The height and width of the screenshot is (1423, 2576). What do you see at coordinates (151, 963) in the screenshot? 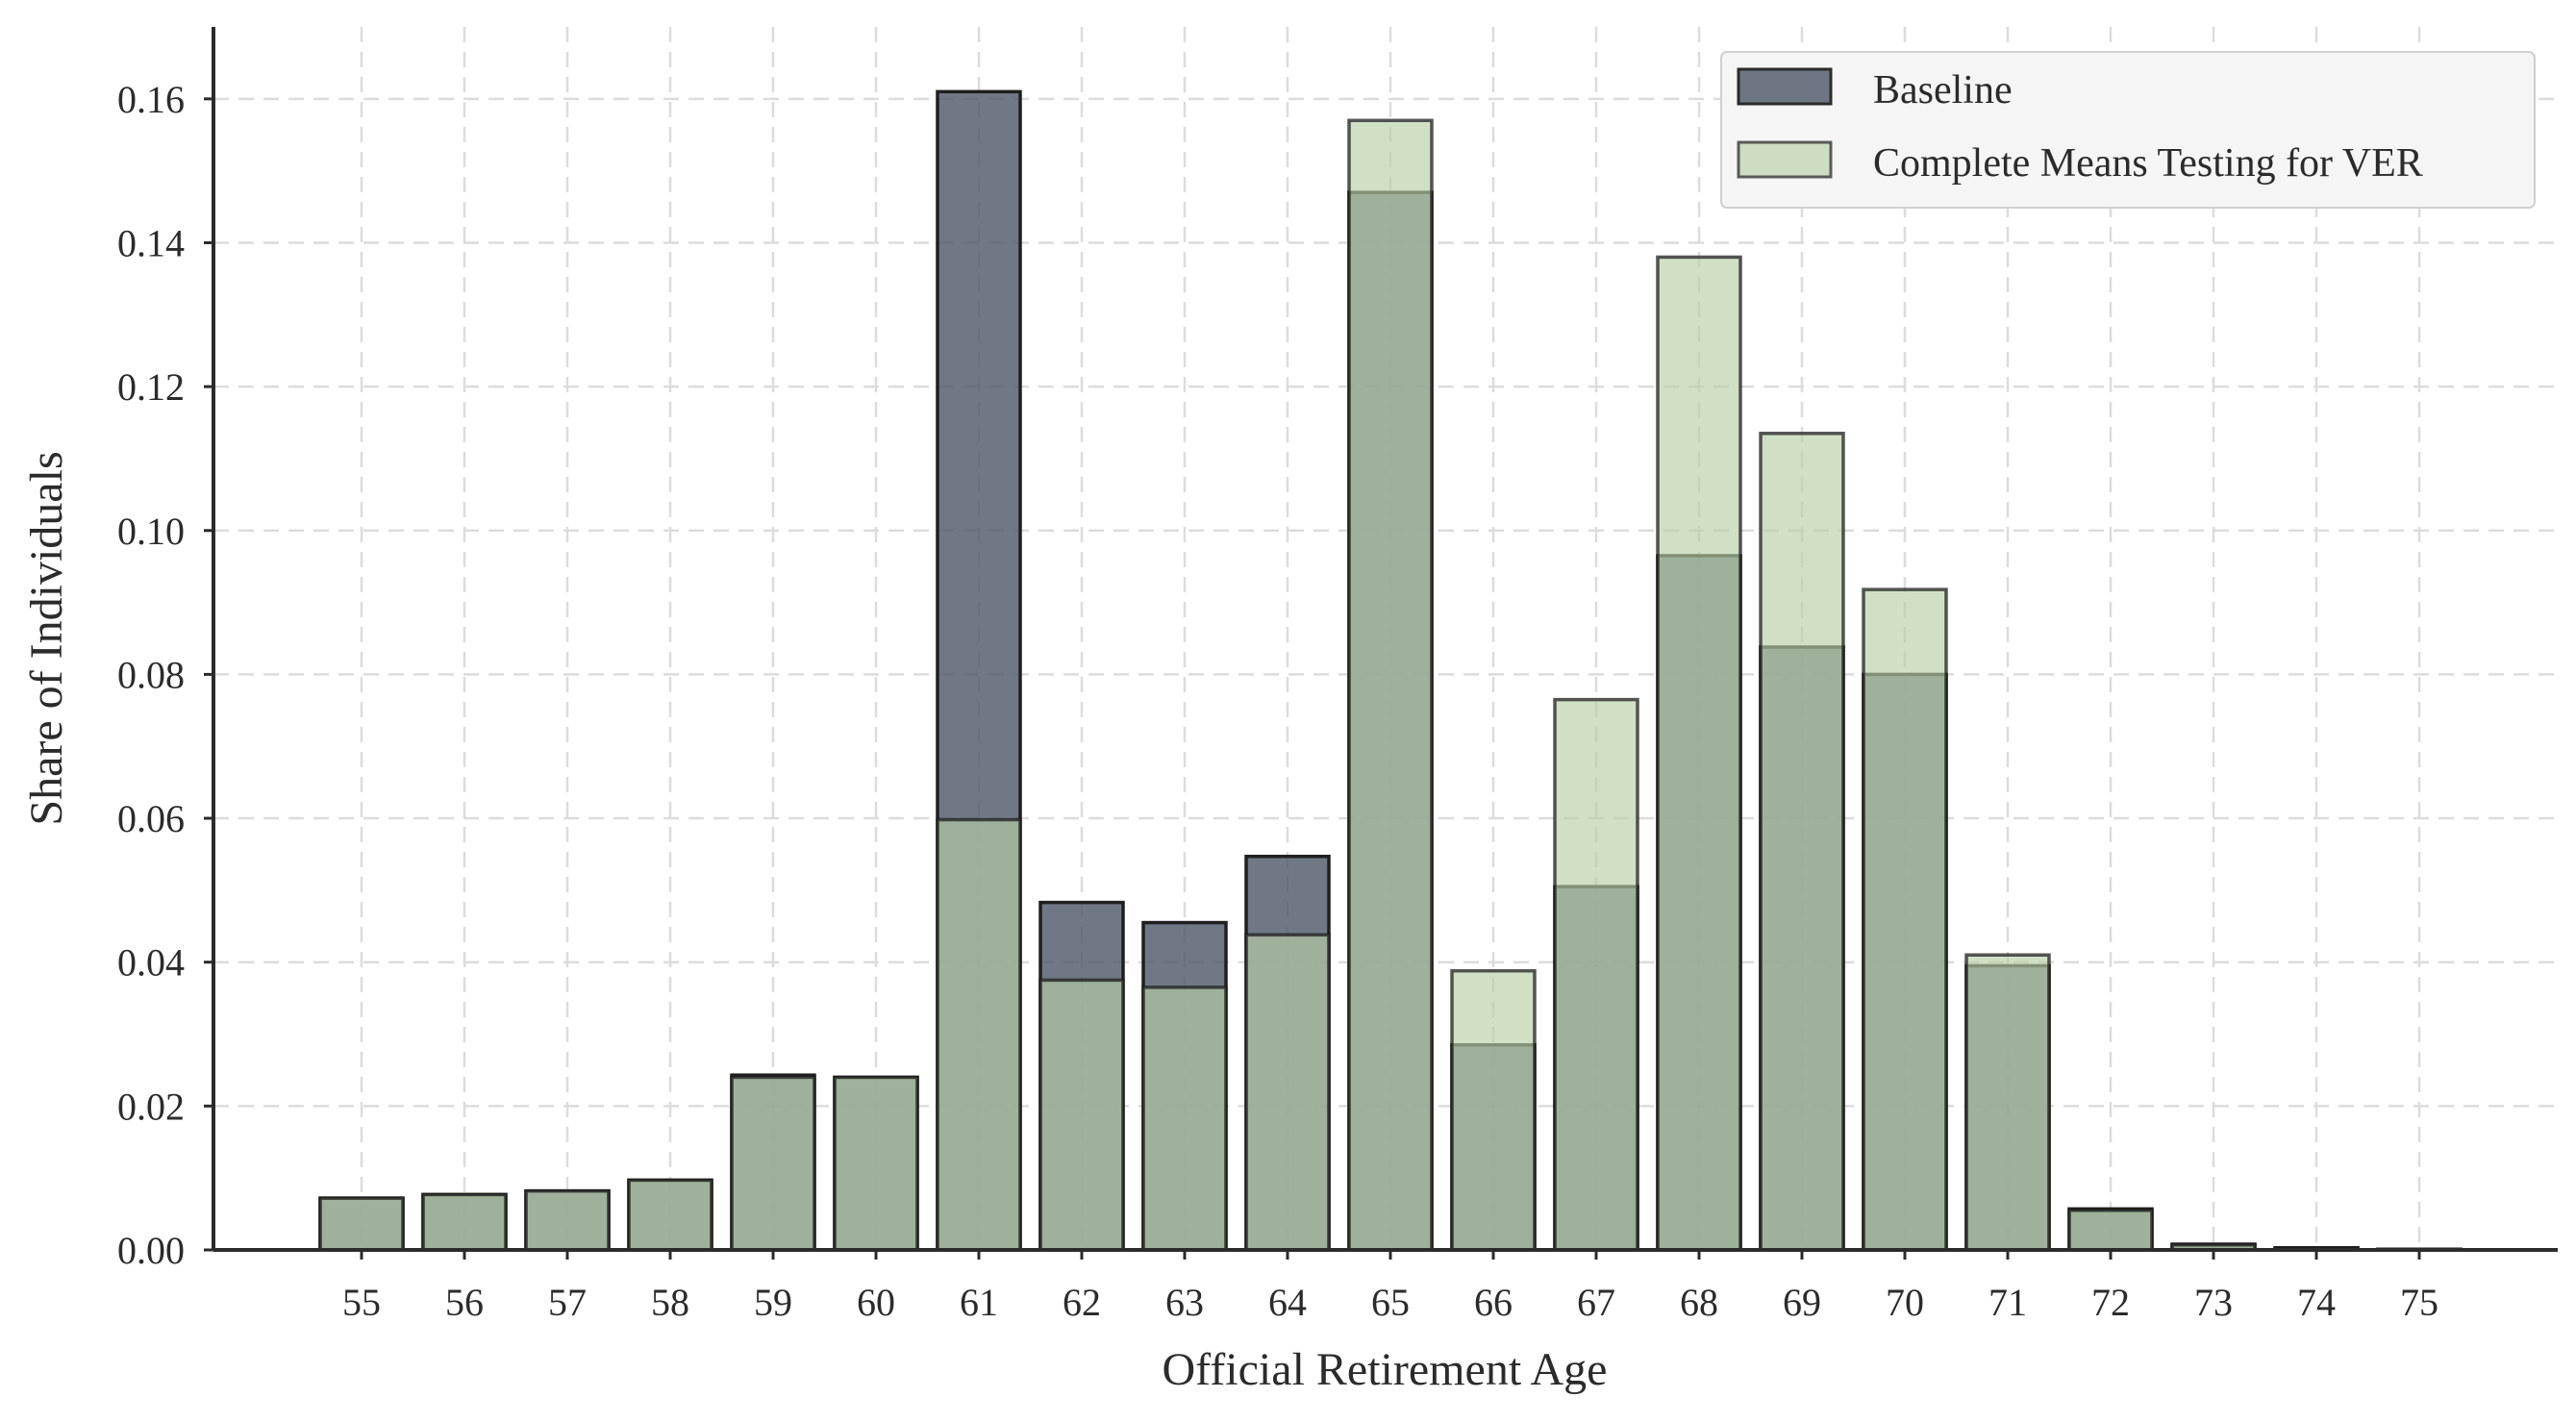
I see `y-tick-label: 0.04` at bounding box center [151, 963].